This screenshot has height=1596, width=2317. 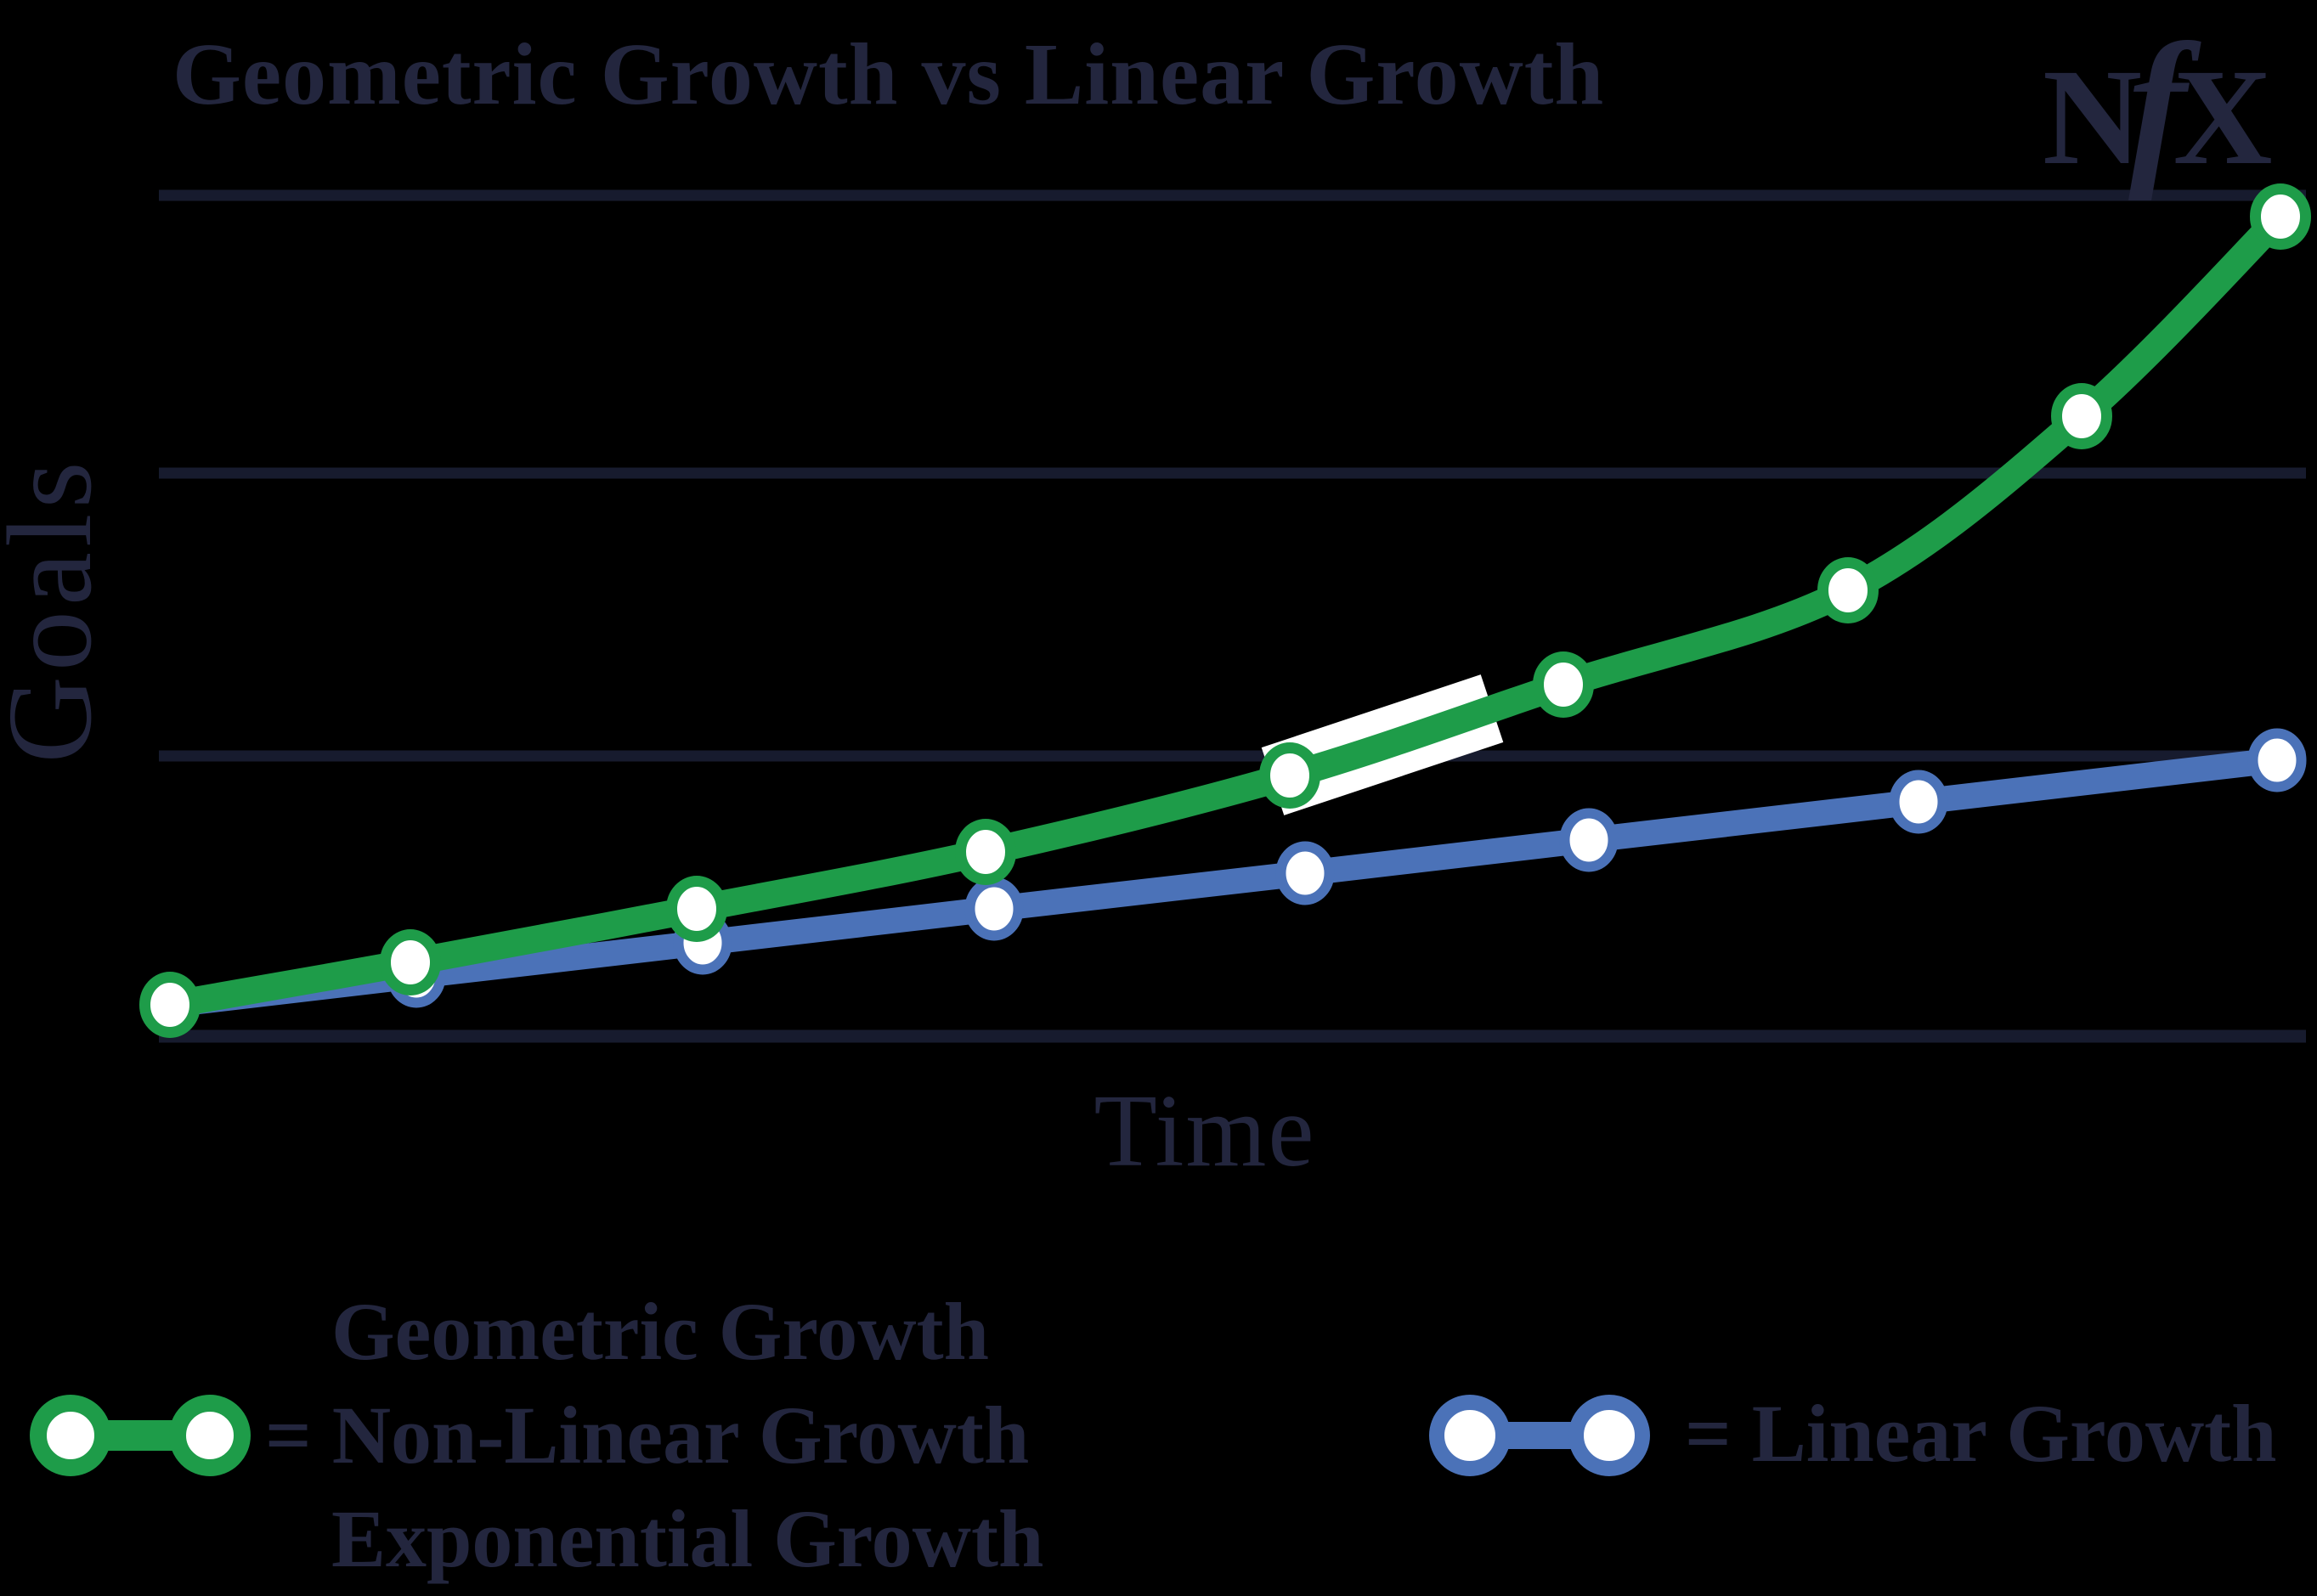 What do you see at coordinates (2092, 118) in the screenshot?
I see `logo-letter-n: N` at bounding box center [2092, 118].